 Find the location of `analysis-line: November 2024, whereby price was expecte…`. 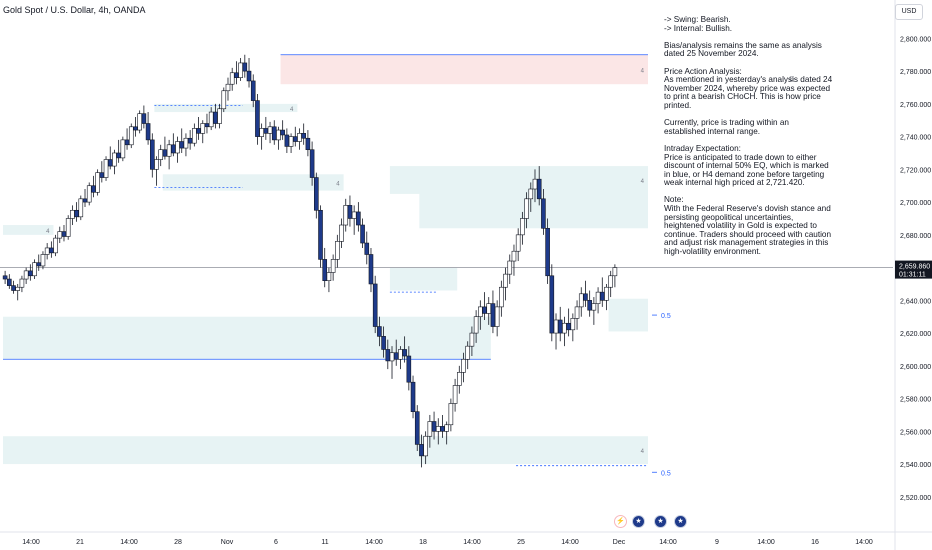

analysis-line: November 2024, whereby price was expecte… is located at coordinates (747, 88).